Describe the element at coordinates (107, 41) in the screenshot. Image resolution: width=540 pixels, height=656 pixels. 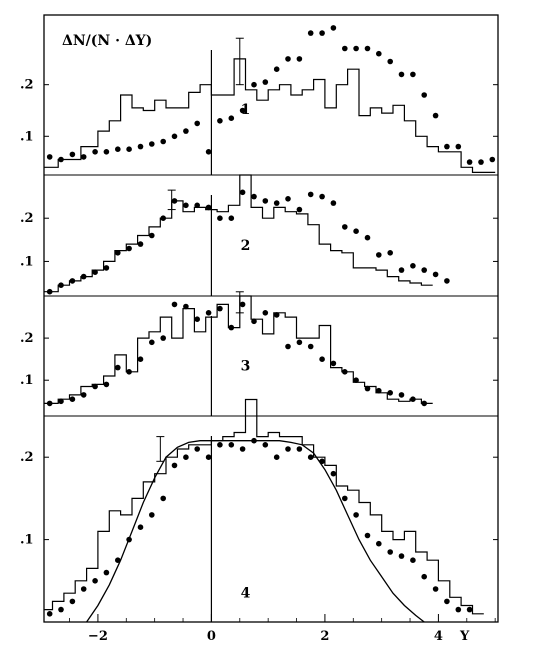
I see `chart-title: ΔN/(N · ΔY)` at that location.